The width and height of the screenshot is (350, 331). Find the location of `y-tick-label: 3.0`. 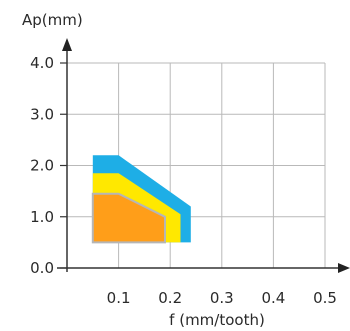

y-tick-label: 3.0 is located at coordinates (42, 114).